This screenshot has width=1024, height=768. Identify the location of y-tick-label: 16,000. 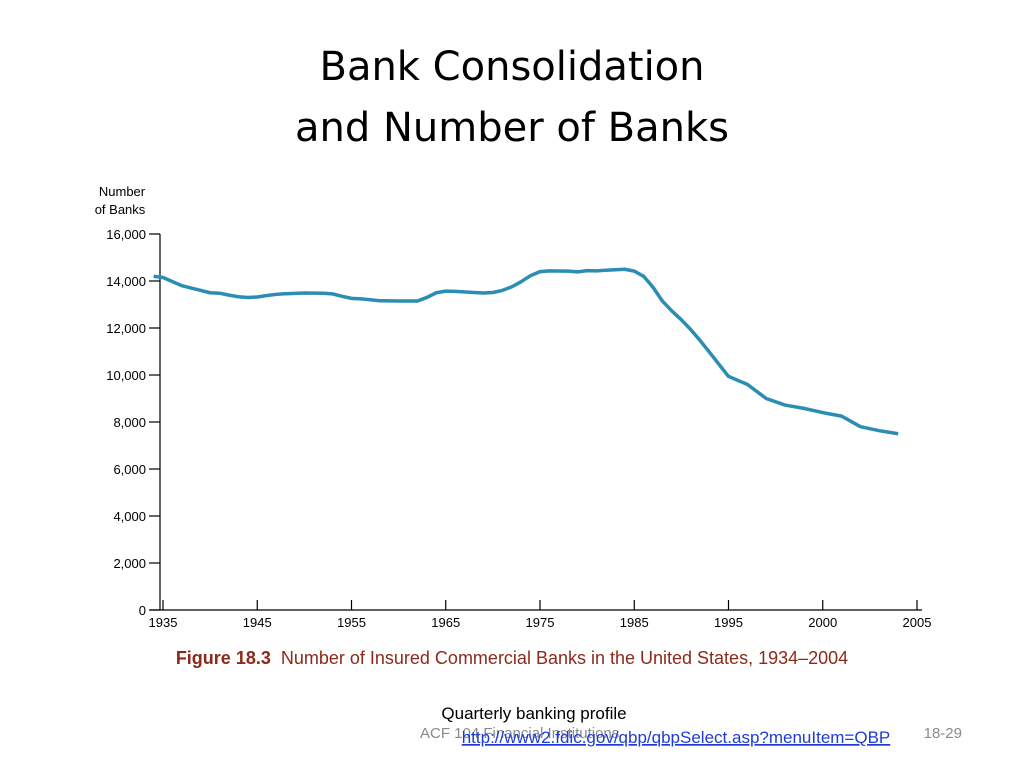
(126, 234).